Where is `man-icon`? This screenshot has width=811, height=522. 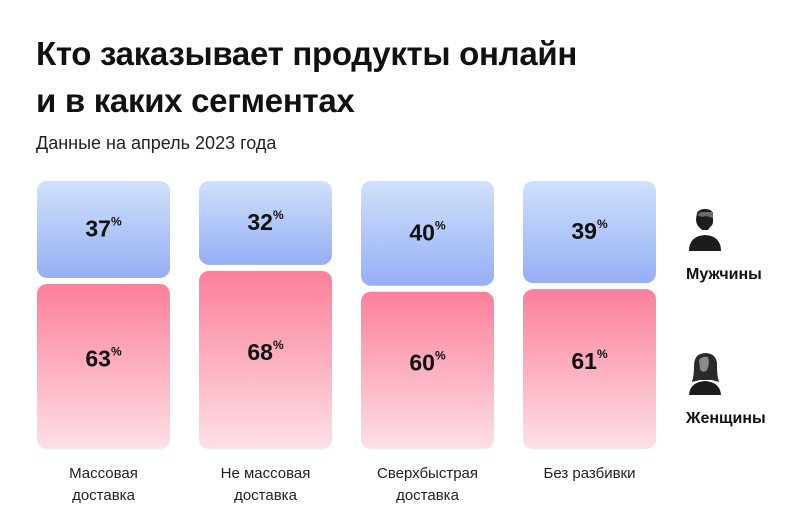
man-icon is located at coordinates (705, 230).